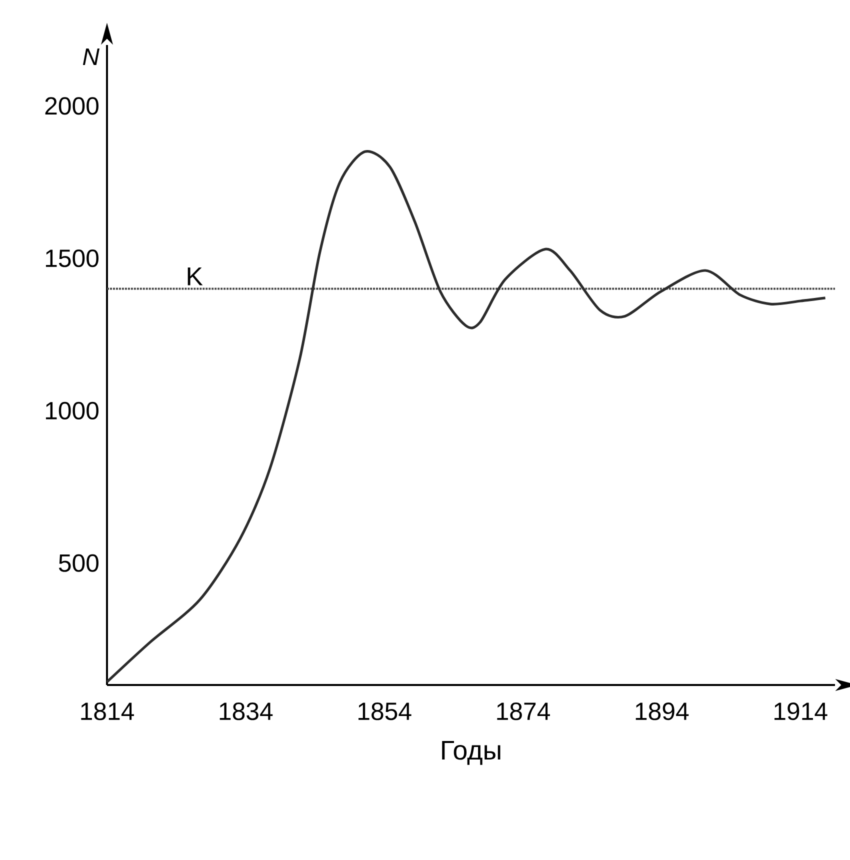  I want to click on x-tick-label: 1914, so click(801, 711).